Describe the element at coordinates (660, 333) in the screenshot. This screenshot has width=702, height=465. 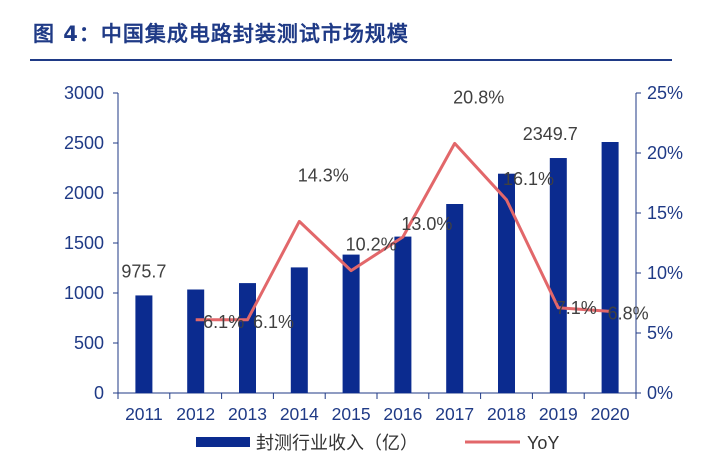
I see `right-tick-label: 5%` at that location.